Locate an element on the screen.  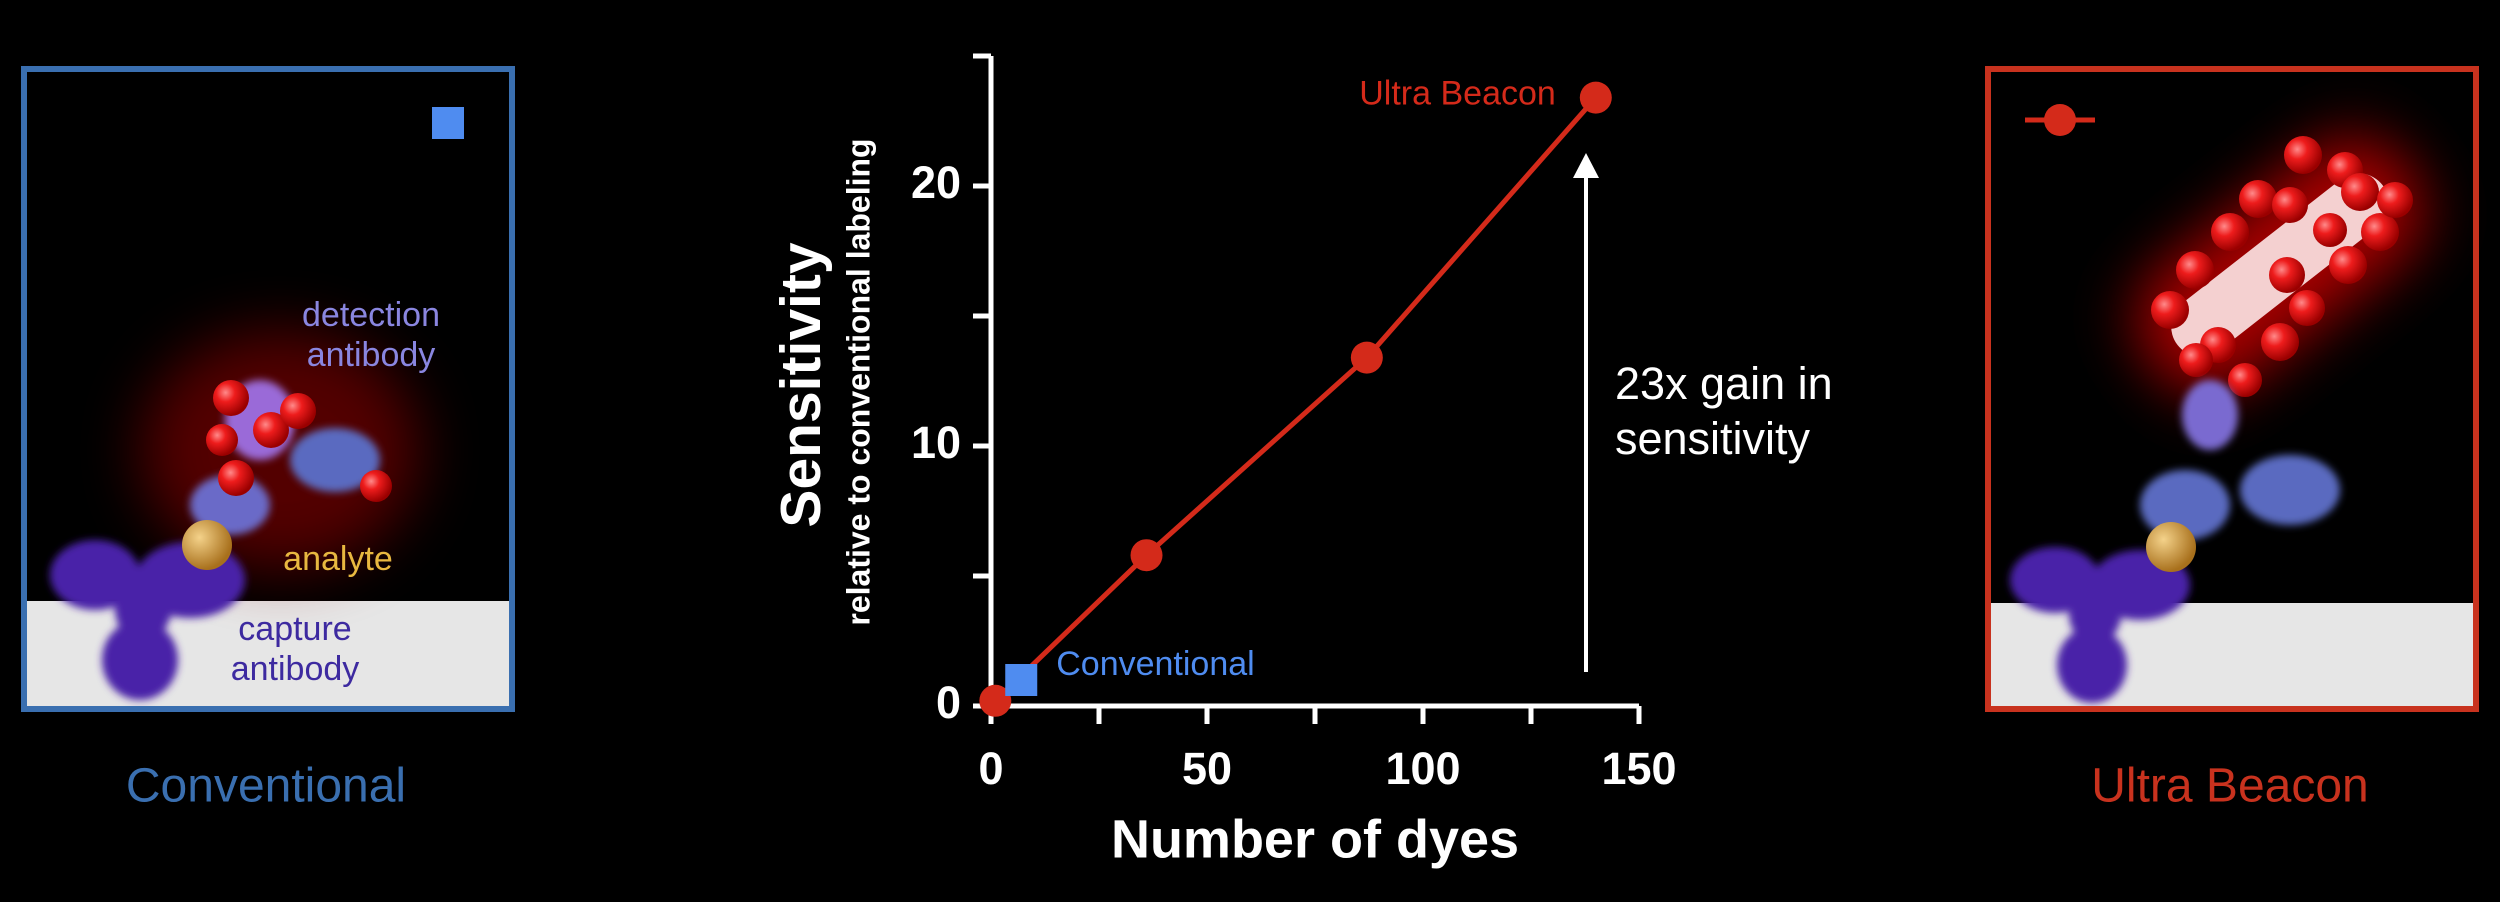
x-tick-label: 0 is located at coordinates (990, 768).